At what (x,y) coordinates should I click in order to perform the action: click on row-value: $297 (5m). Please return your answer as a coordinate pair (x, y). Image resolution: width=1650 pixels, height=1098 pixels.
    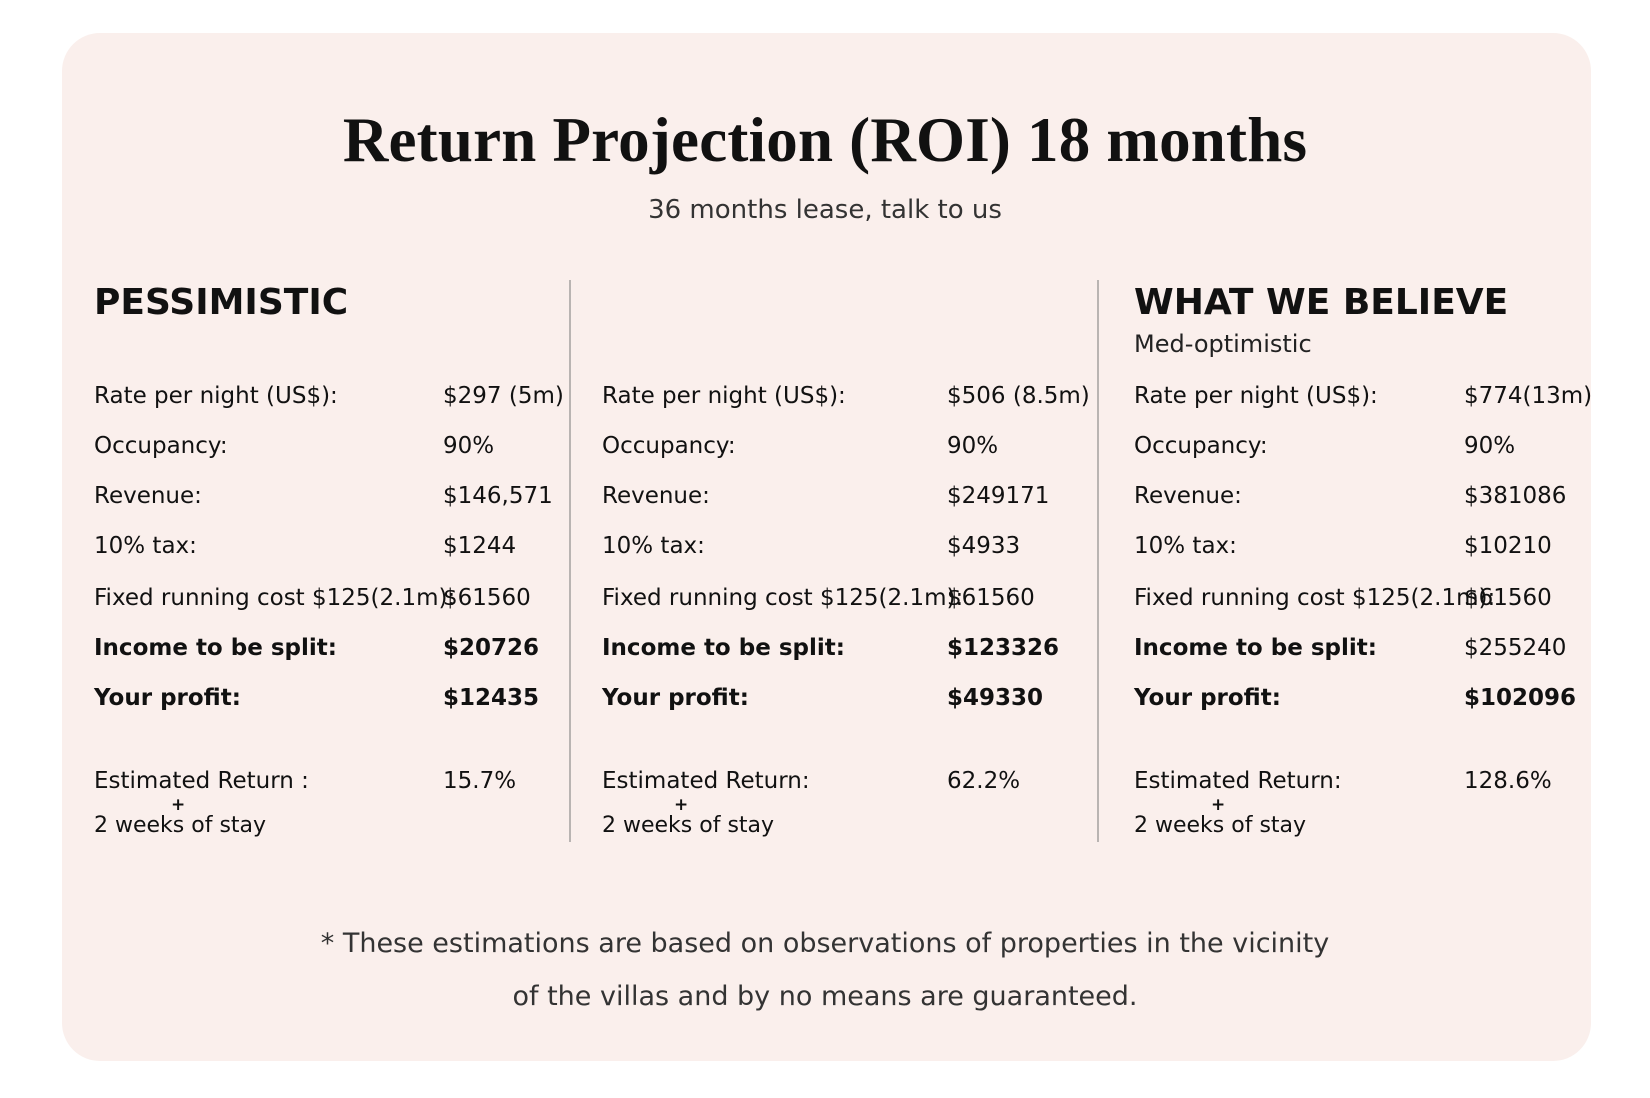
    Looking at the image, I should click on (503, 396).